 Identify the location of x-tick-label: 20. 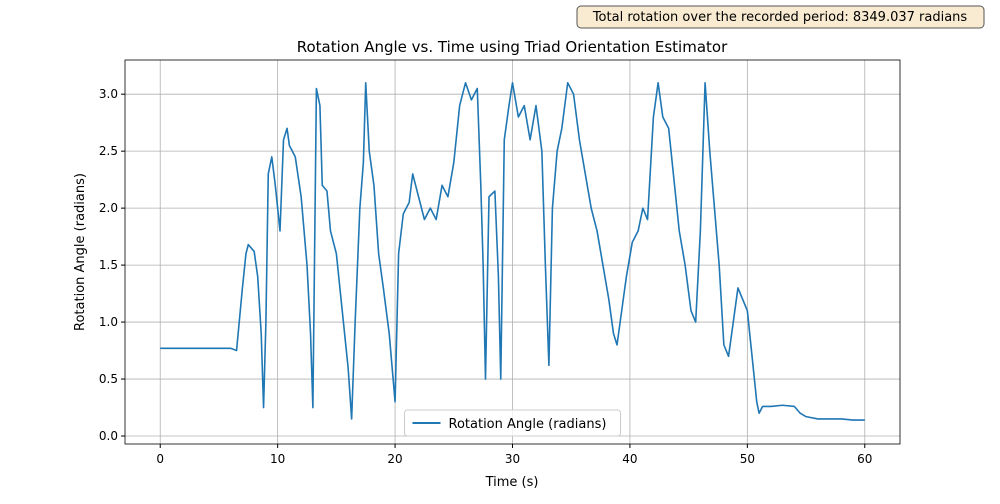
(394, 459).